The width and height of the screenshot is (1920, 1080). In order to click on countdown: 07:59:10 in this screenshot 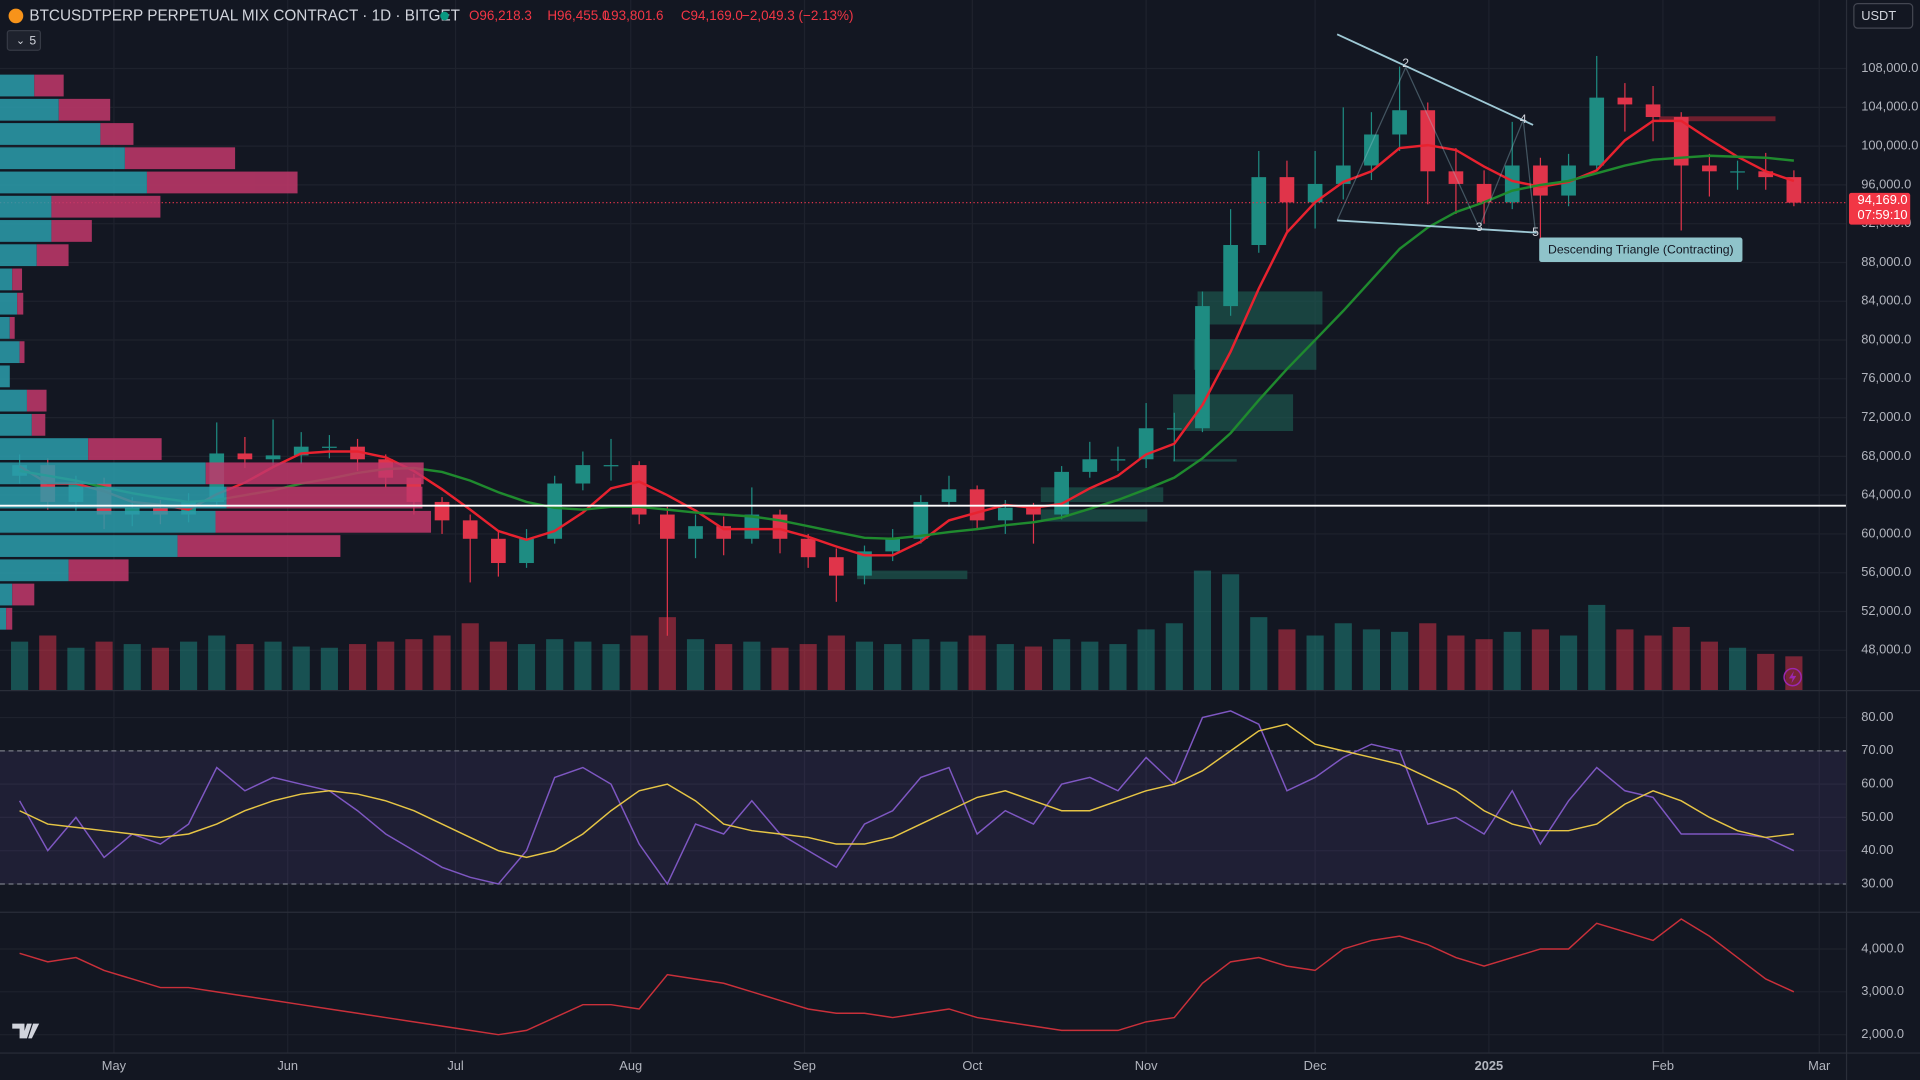, I will do `click(1883, 214)`.